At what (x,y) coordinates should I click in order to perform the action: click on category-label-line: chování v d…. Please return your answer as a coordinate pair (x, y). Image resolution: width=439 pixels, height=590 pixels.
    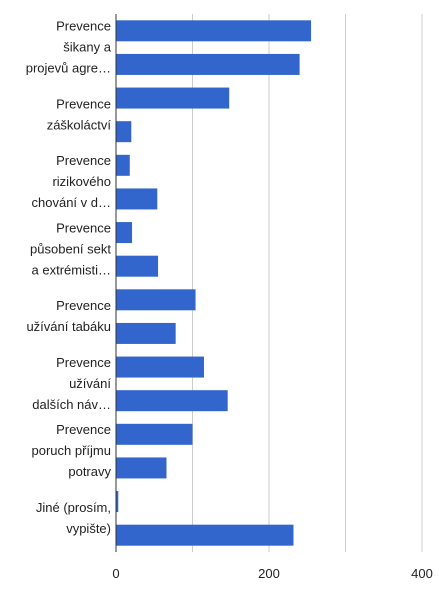
    Looking at the image, I should click on (72, 202).